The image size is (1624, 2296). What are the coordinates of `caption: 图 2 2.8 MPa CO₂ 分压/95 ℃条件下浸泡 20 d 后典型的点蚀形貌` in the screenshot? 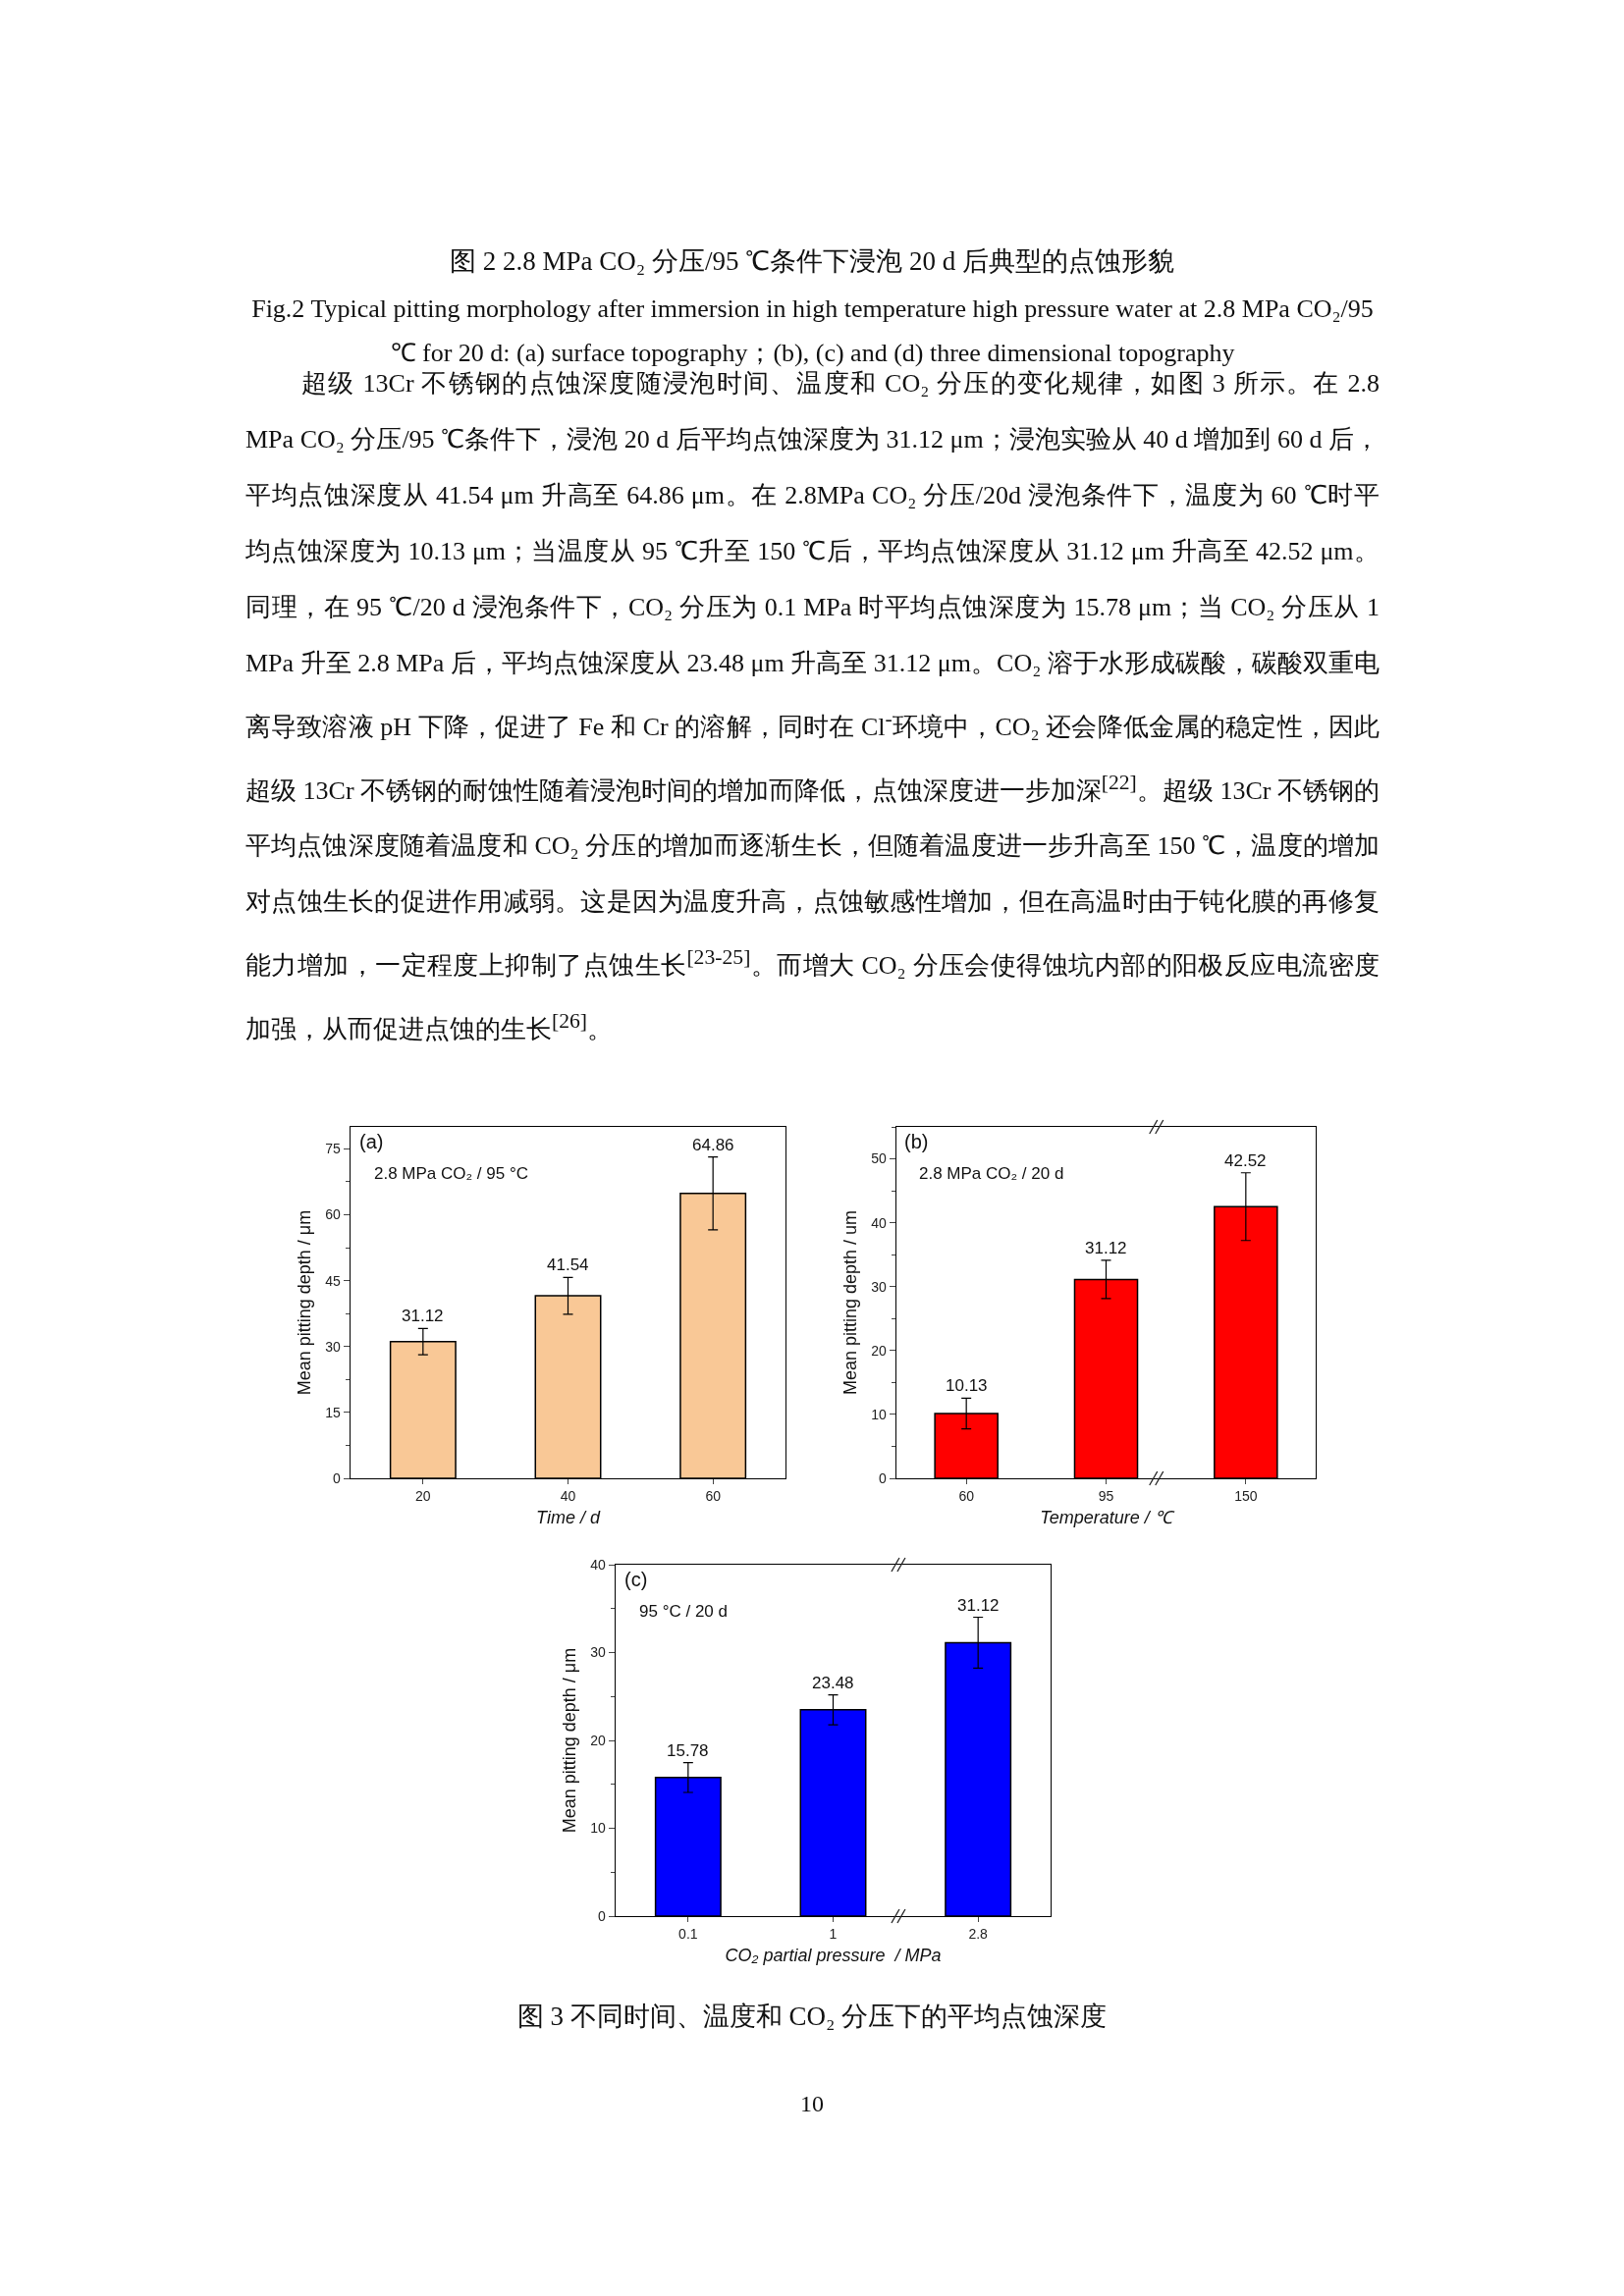 It's located at (812, 261).